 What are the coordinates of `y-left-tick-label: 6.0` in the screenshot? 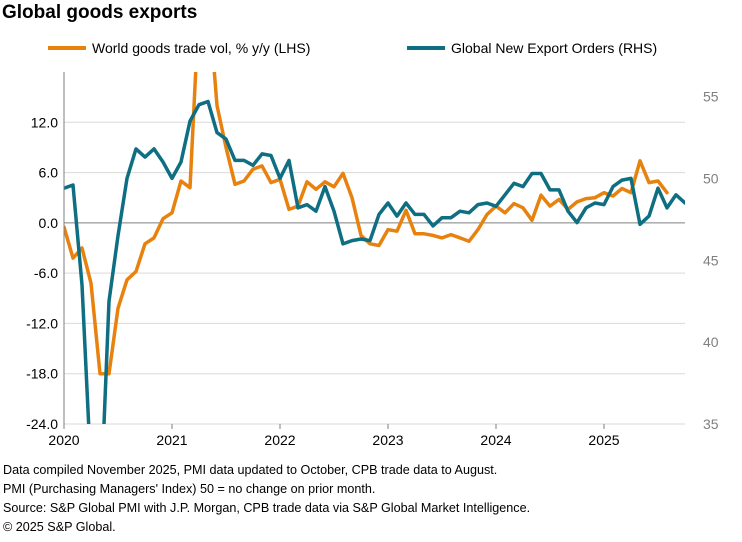 It's located at (49, 173).